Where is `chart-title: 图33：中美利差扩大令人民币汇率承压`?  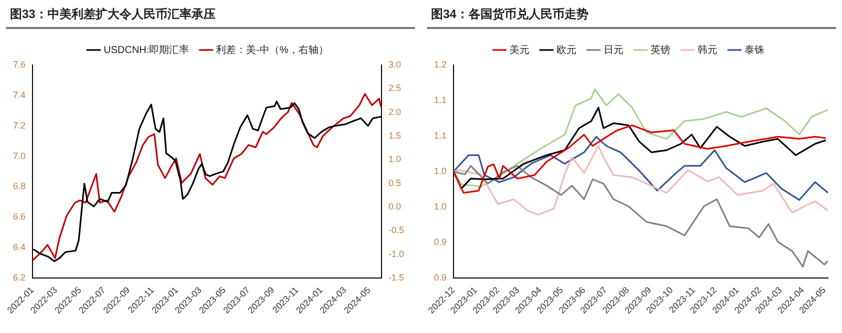 chart-title: 图33：中美利差扩大令人民币汇率承压 is located at coordinates (210, 14).